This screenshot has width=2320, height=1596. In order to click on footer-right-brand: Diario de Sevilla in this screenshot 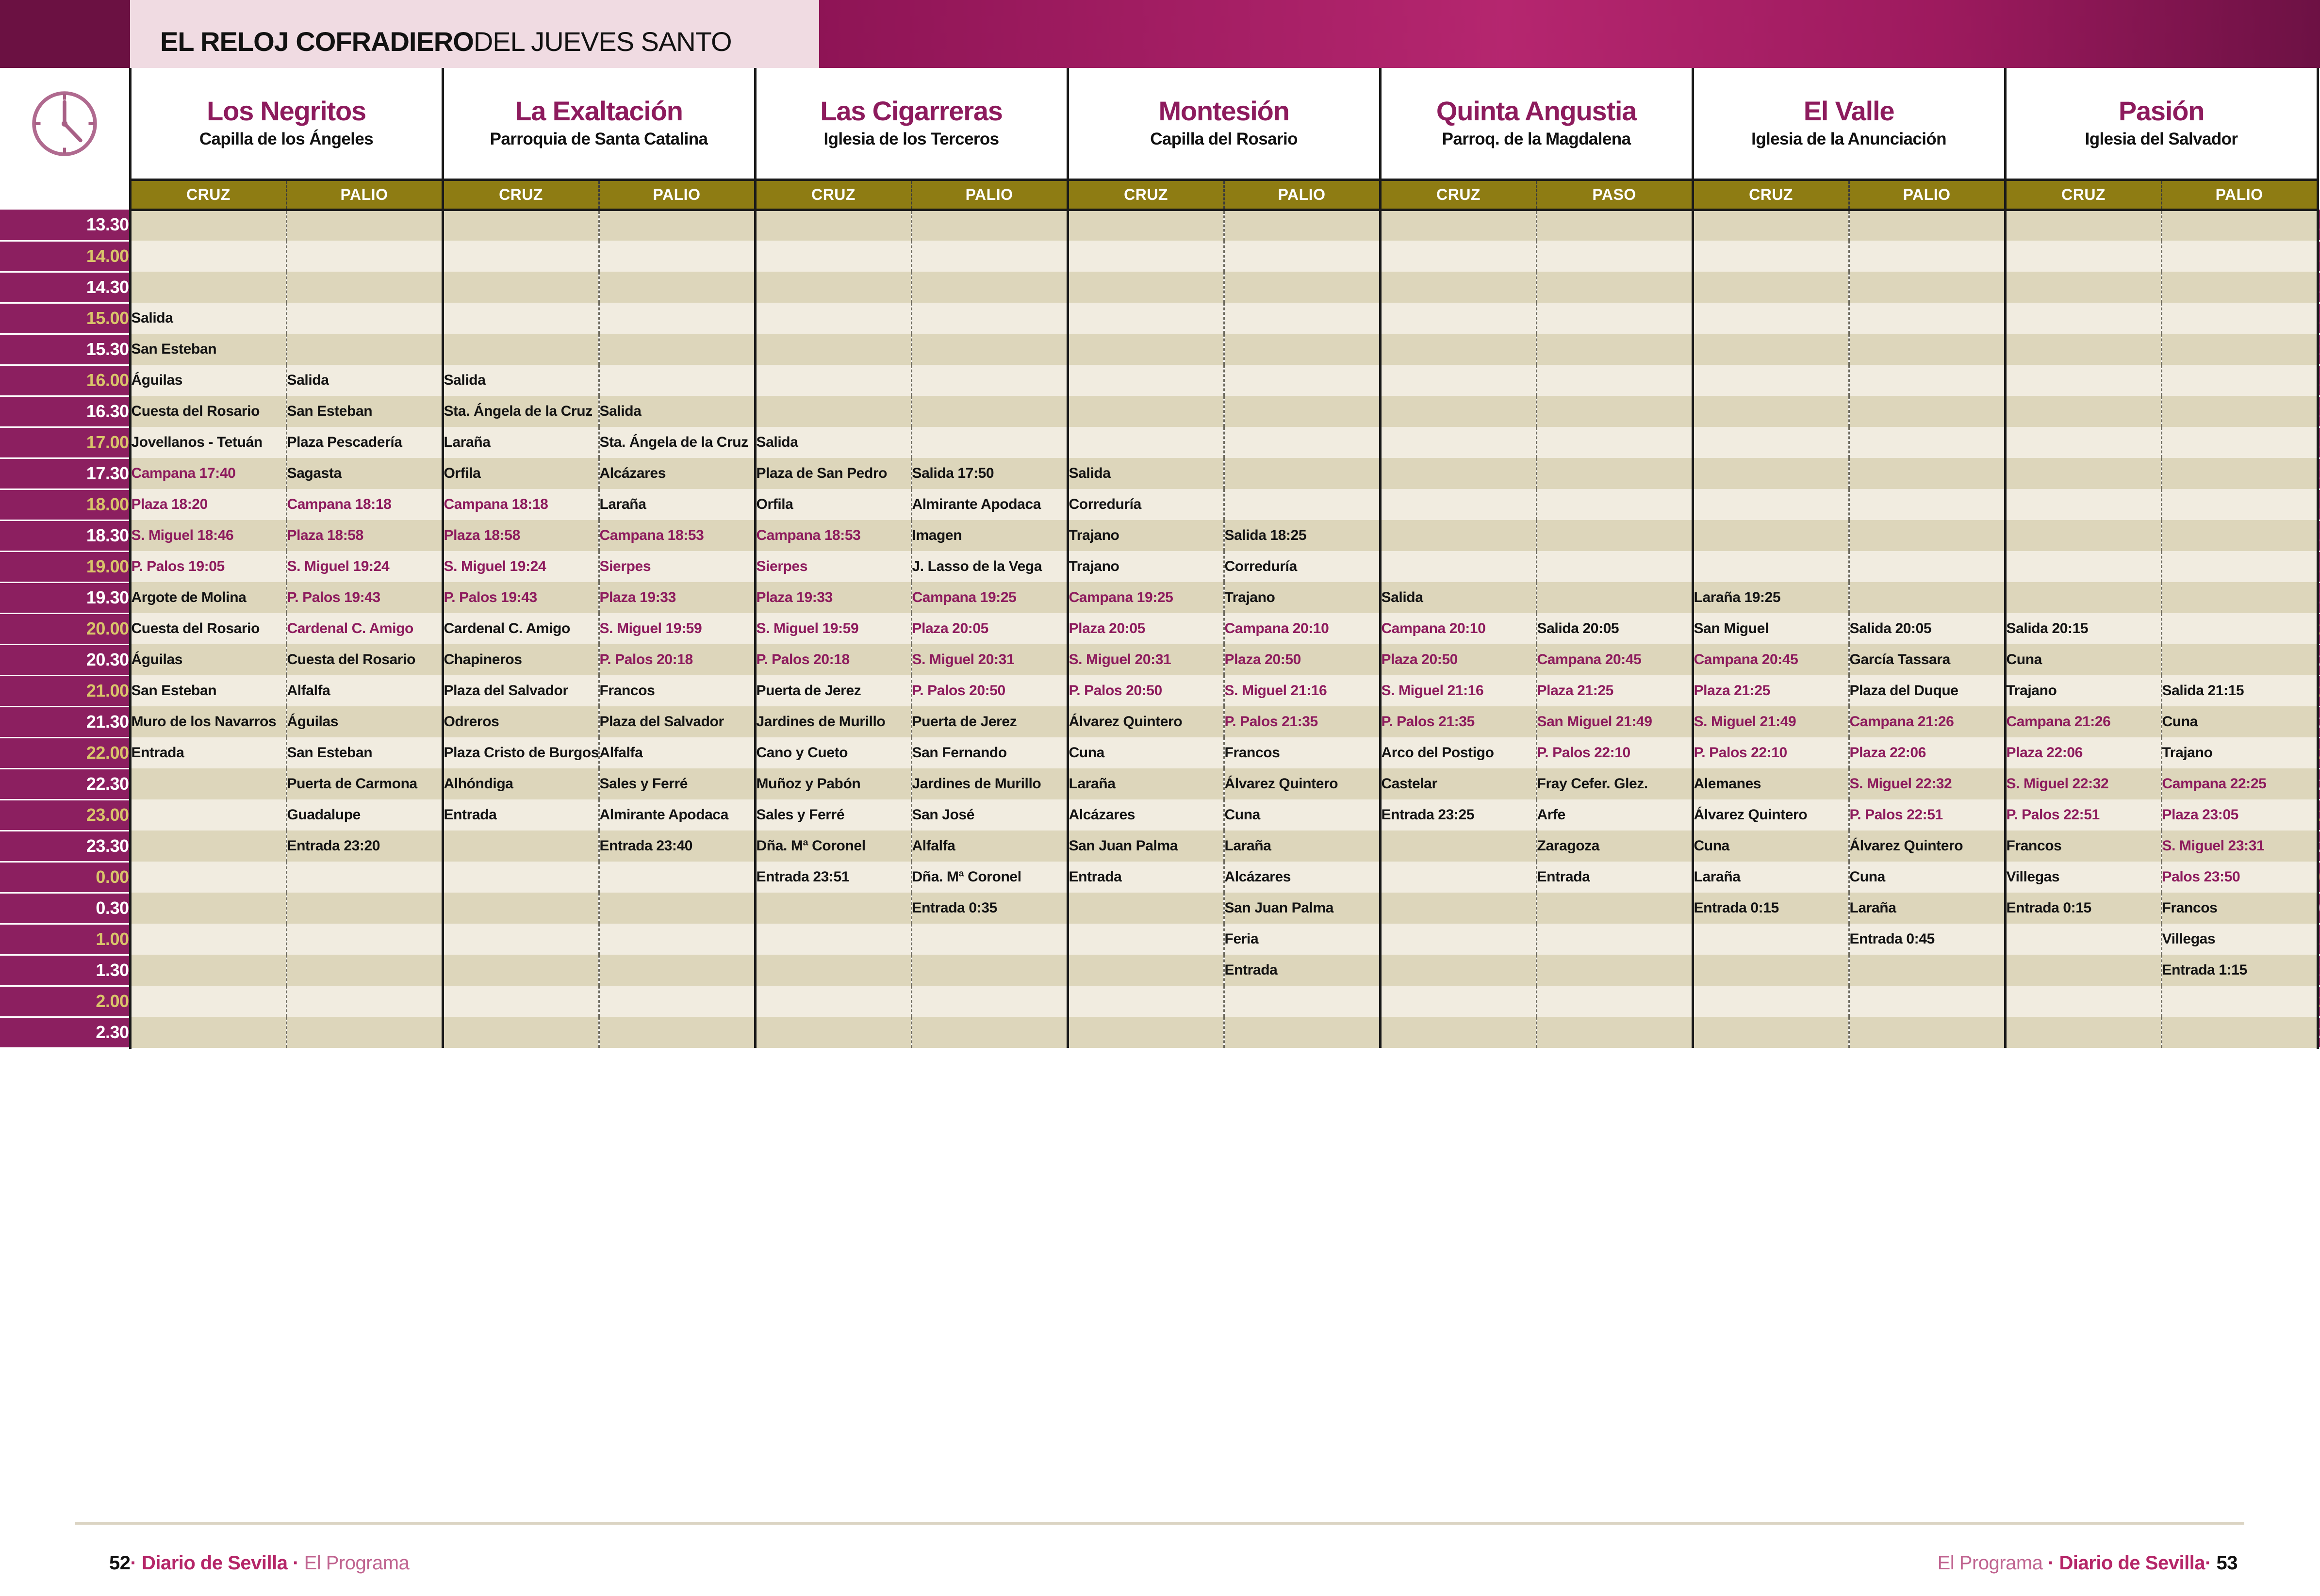, I will do `click(2132, 1563)`.